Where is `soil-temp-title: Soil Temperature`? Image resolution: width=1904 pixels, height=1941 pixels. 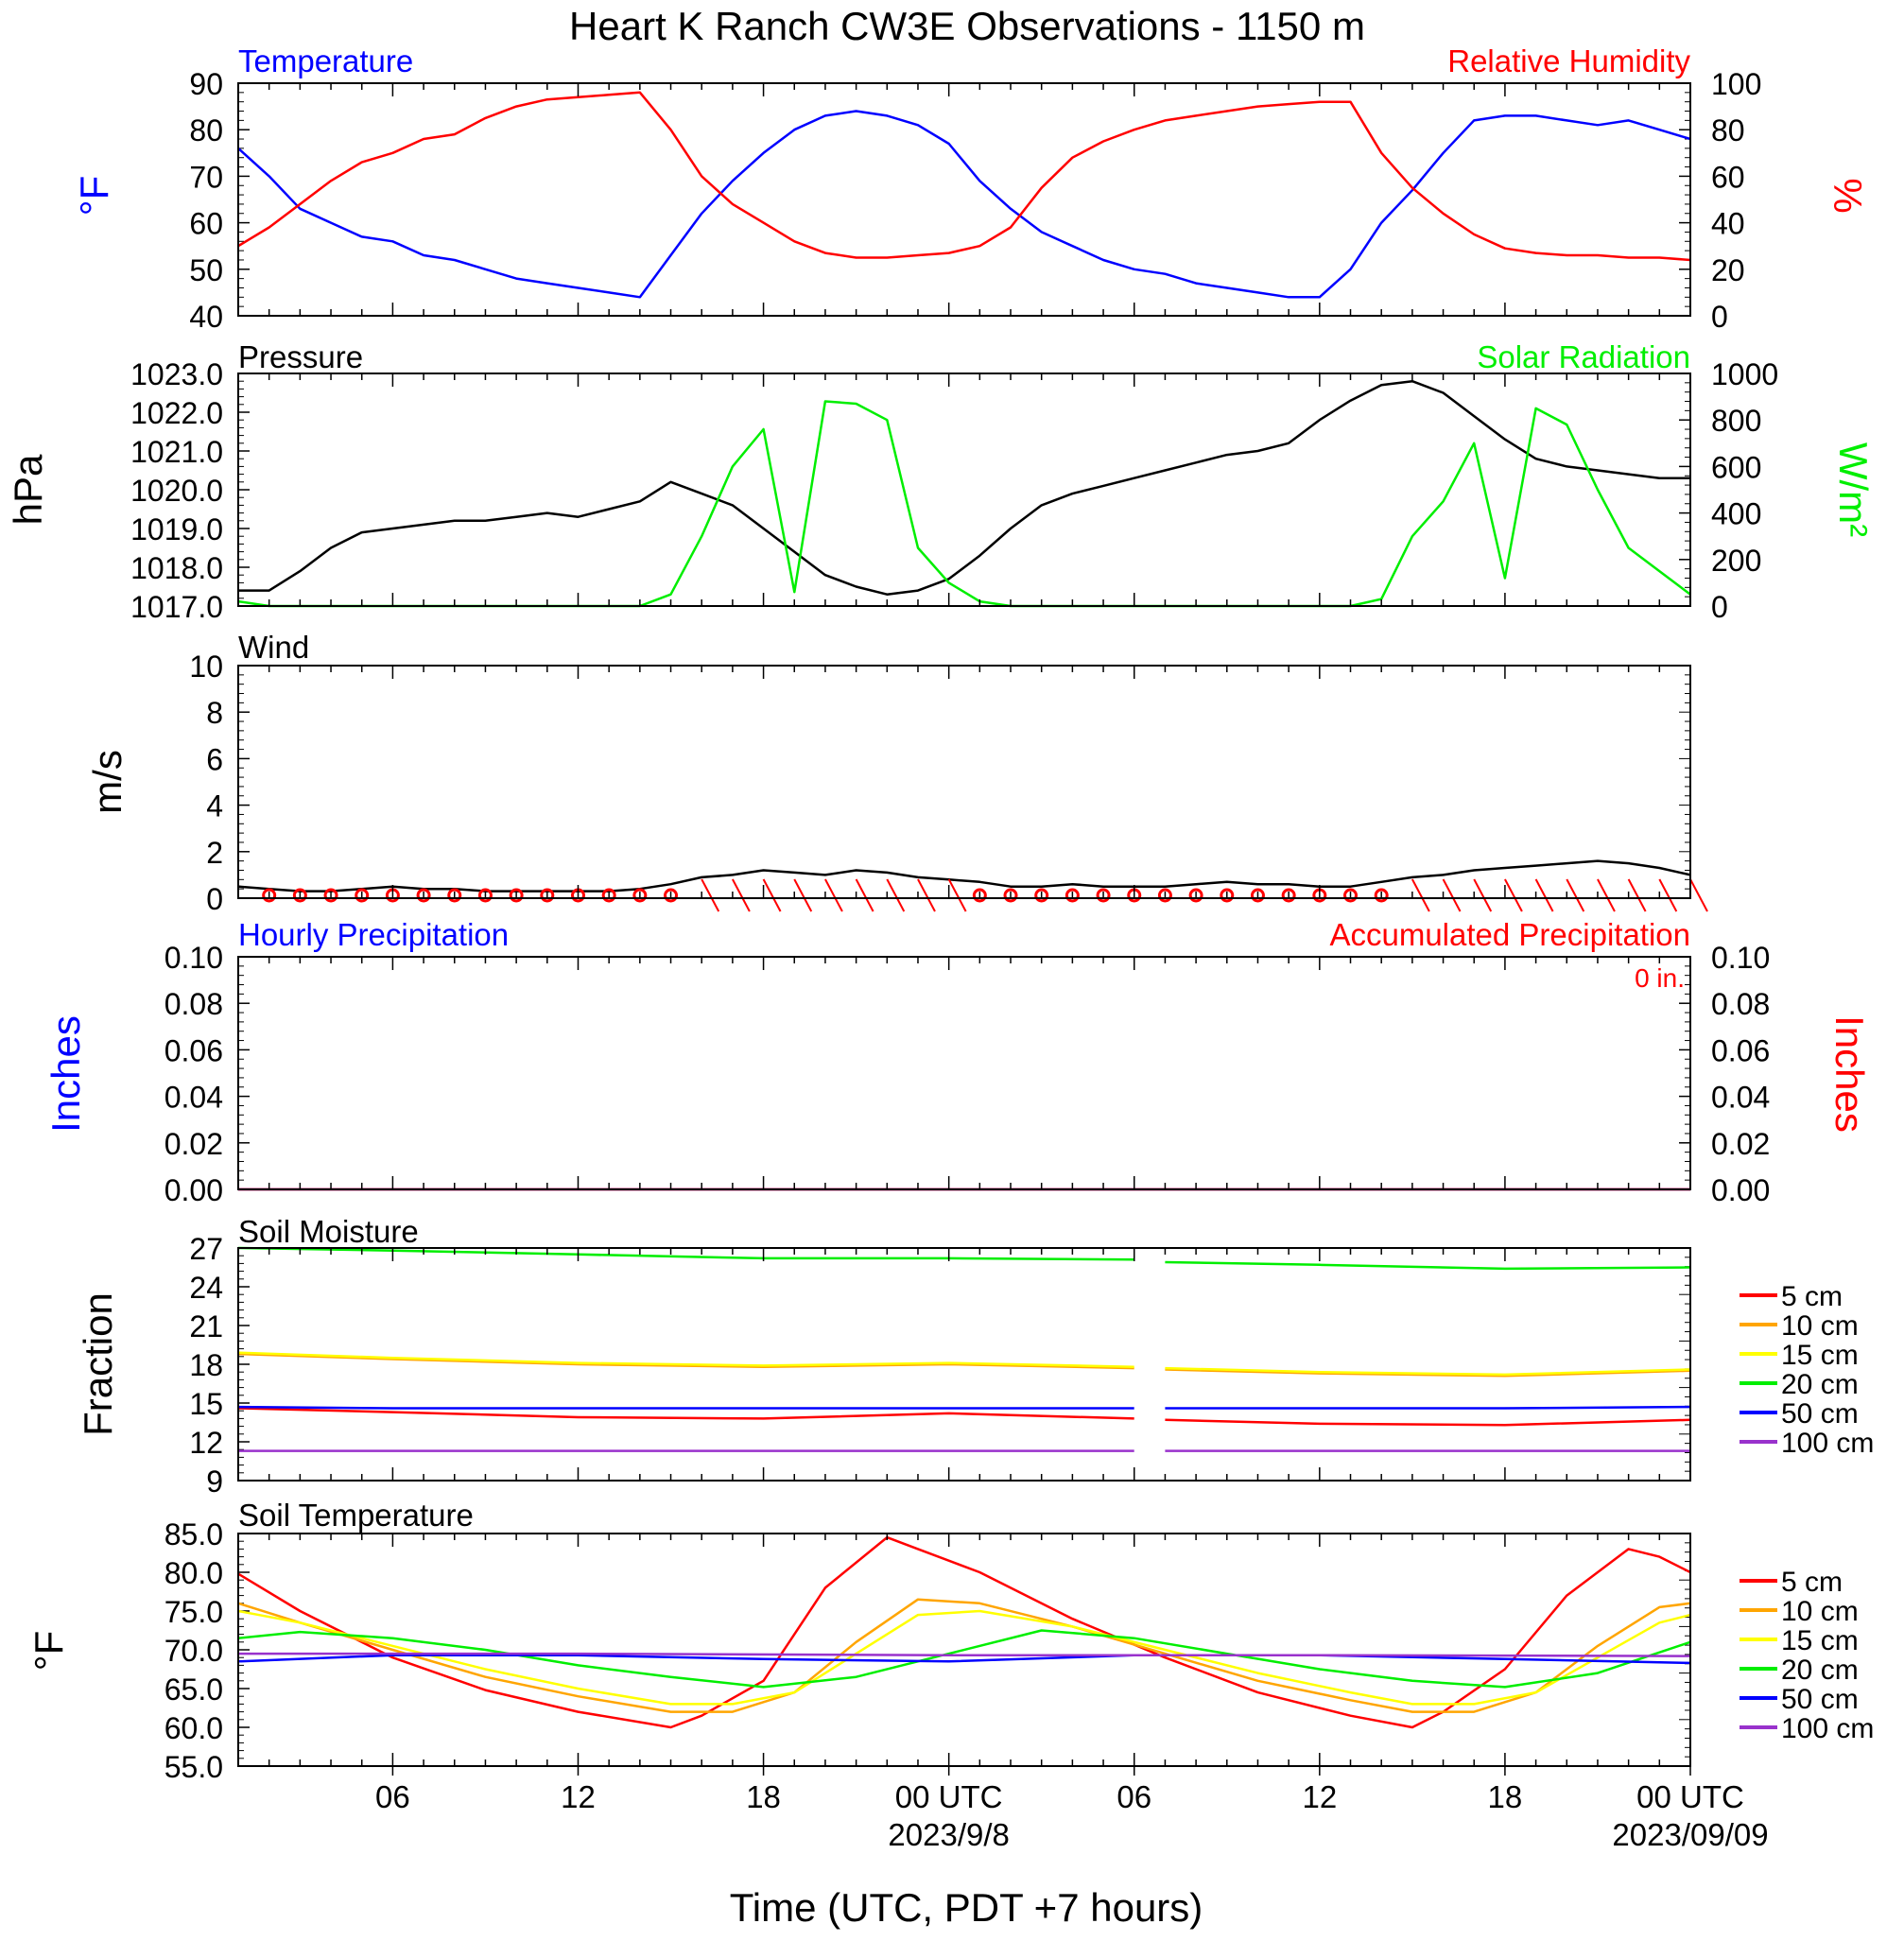
soil-temp-title: Soil Temperature is located at coordinates (356, 1516).